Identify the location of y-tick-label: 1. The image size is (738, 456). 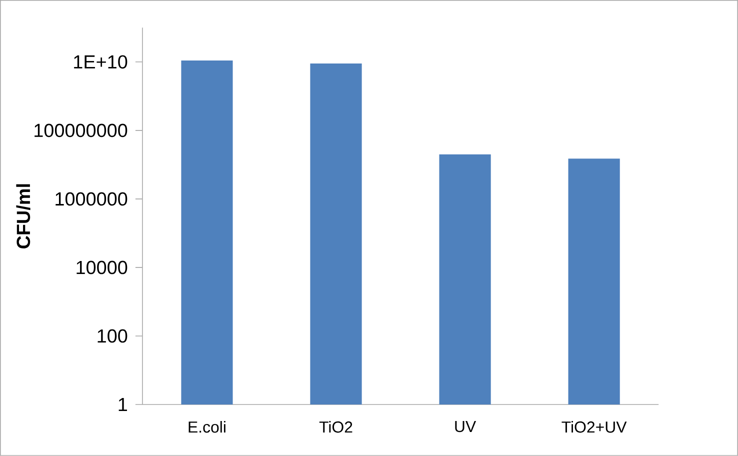
(122, 405).